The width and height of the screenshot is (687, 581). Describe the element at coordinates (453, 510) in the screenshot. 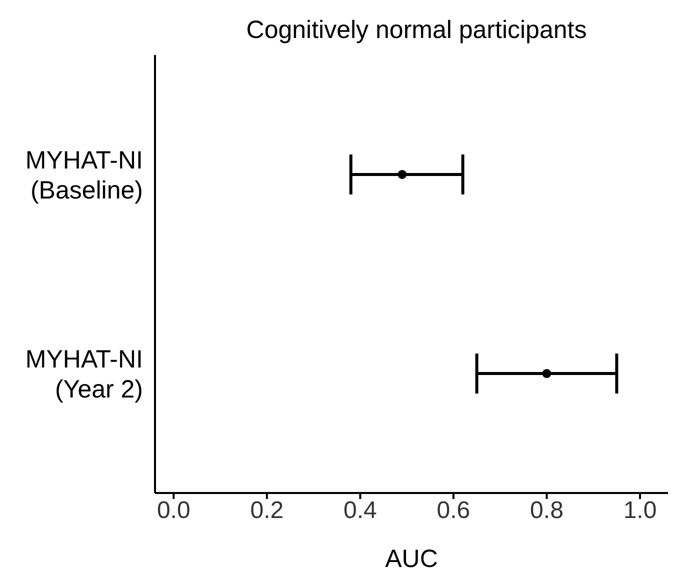

I see `x-tick-label: 0.6` at that location.